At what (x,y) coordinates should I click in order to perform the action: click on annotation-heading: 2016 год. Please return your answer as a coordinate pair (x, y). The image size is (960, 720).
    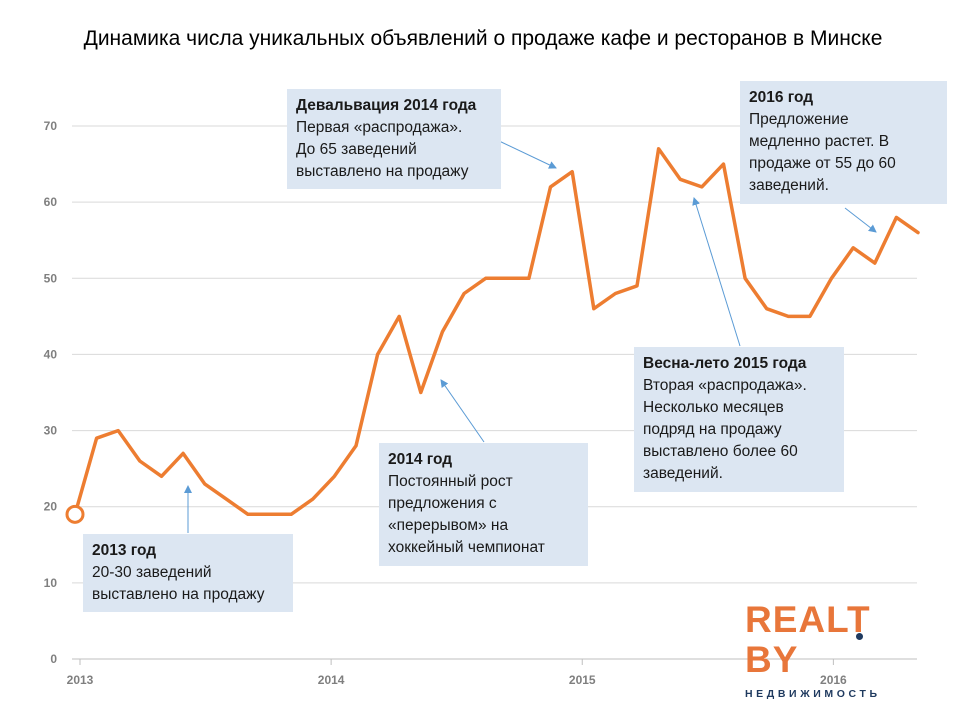
    Looking at the image, I should click on (781, 97).